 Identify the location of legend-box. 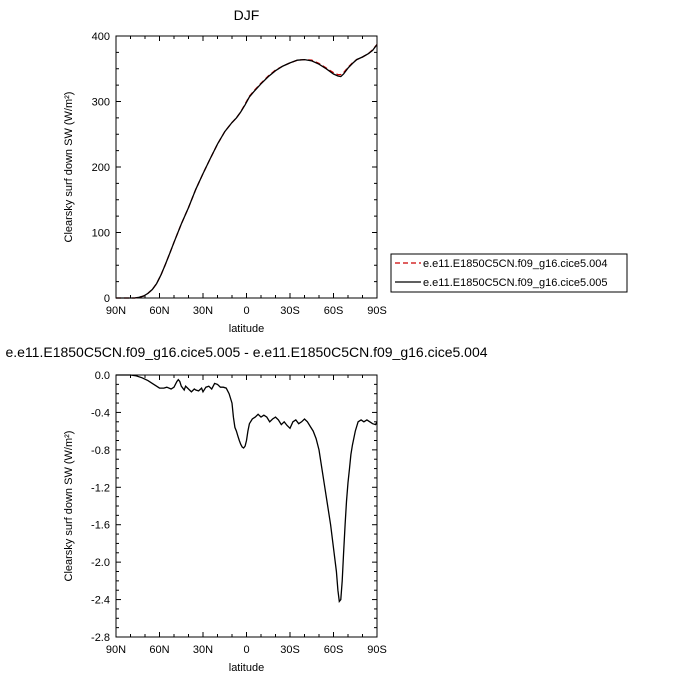
(509, 273).